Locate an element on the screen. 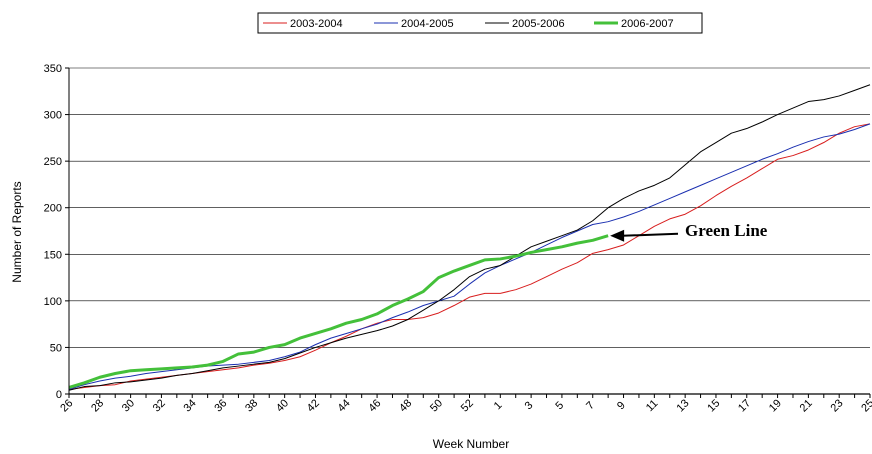 The width and height of the screenshot is (872, 454). legend-label: 2004-2005 is located at coordinates (427, 24).